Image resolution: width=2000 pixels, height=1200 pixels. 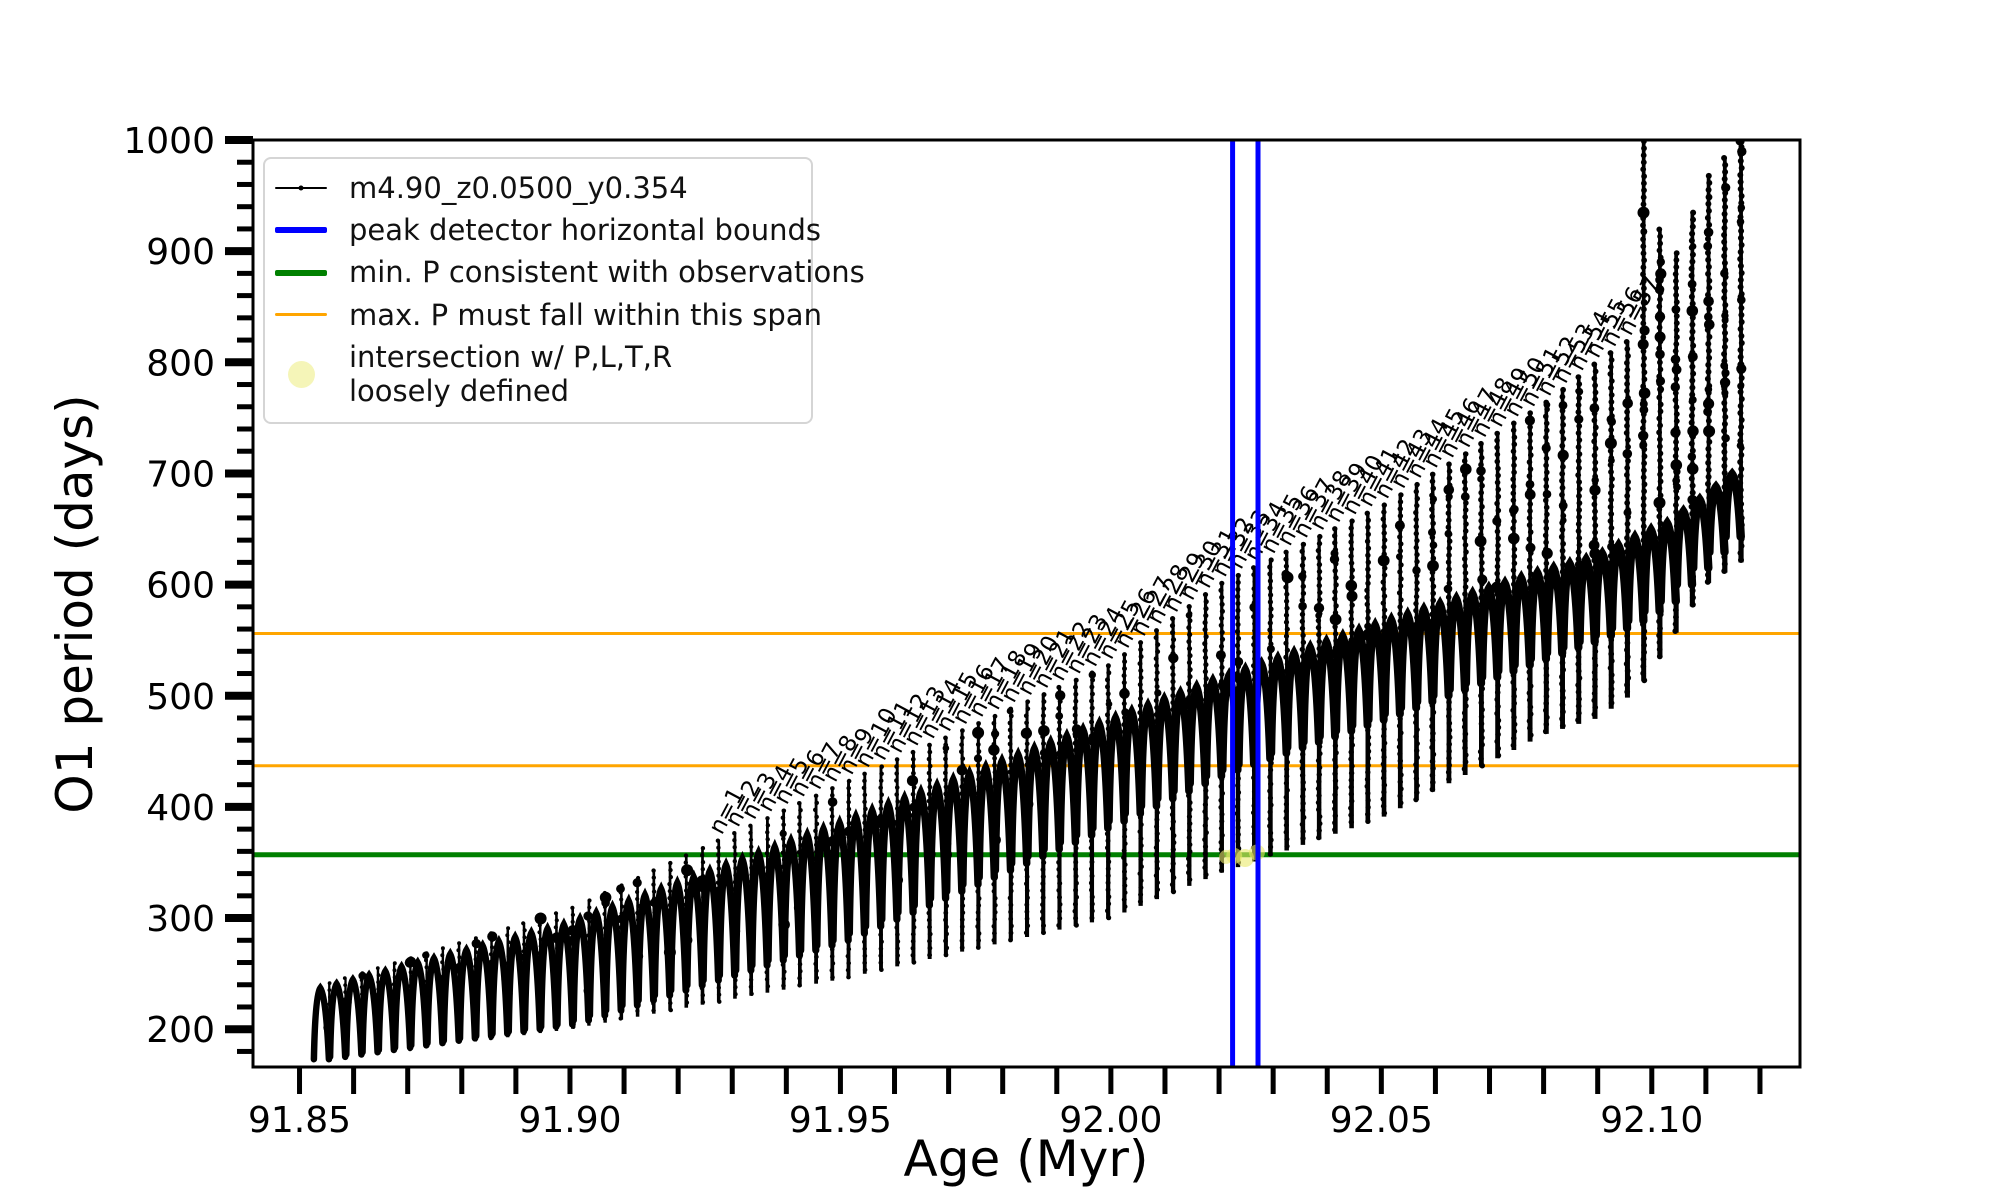 I want to click on svg-text: 800, so click(x=180, y=363).